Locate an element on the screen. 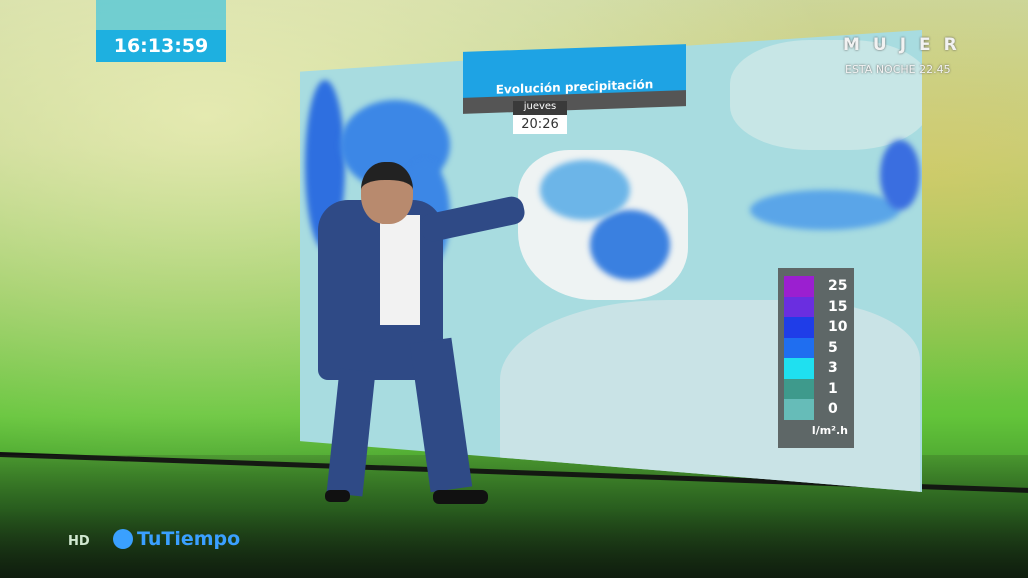 Image resolution: width=1028 pixels, height=578 pixels. legend-value: 5 is located at coordinates (833, 347).